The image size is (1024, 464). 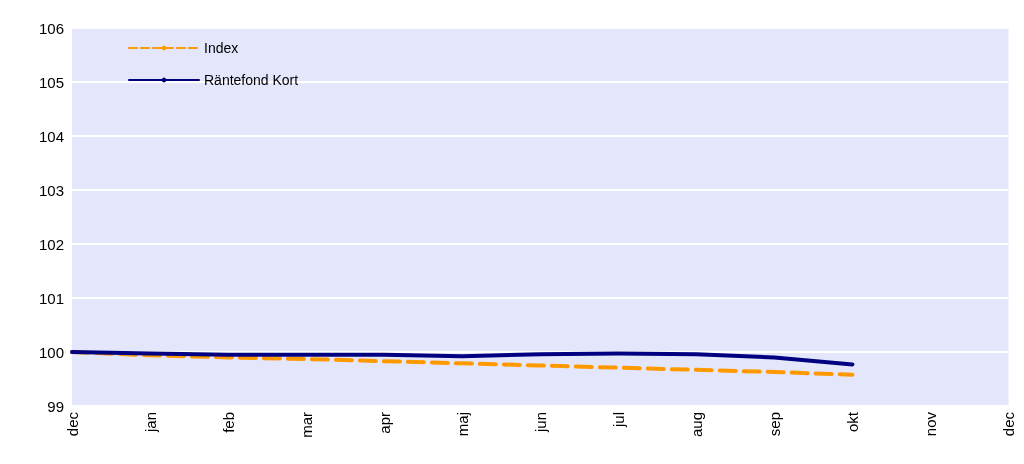 I want to click on x-tick-label: okt, so click(x=852, y=422).